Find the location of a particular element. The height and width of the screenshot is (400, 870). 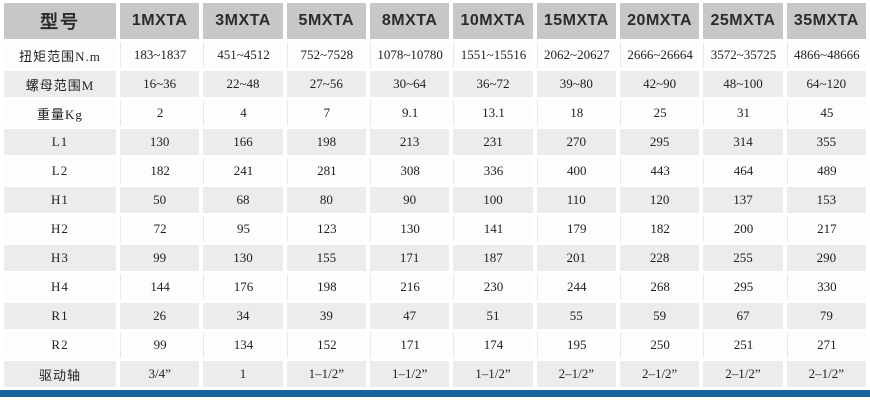

table-row: L1 130 166 198 213 231 270 295 314 355 is located at coordinates (435, 142).